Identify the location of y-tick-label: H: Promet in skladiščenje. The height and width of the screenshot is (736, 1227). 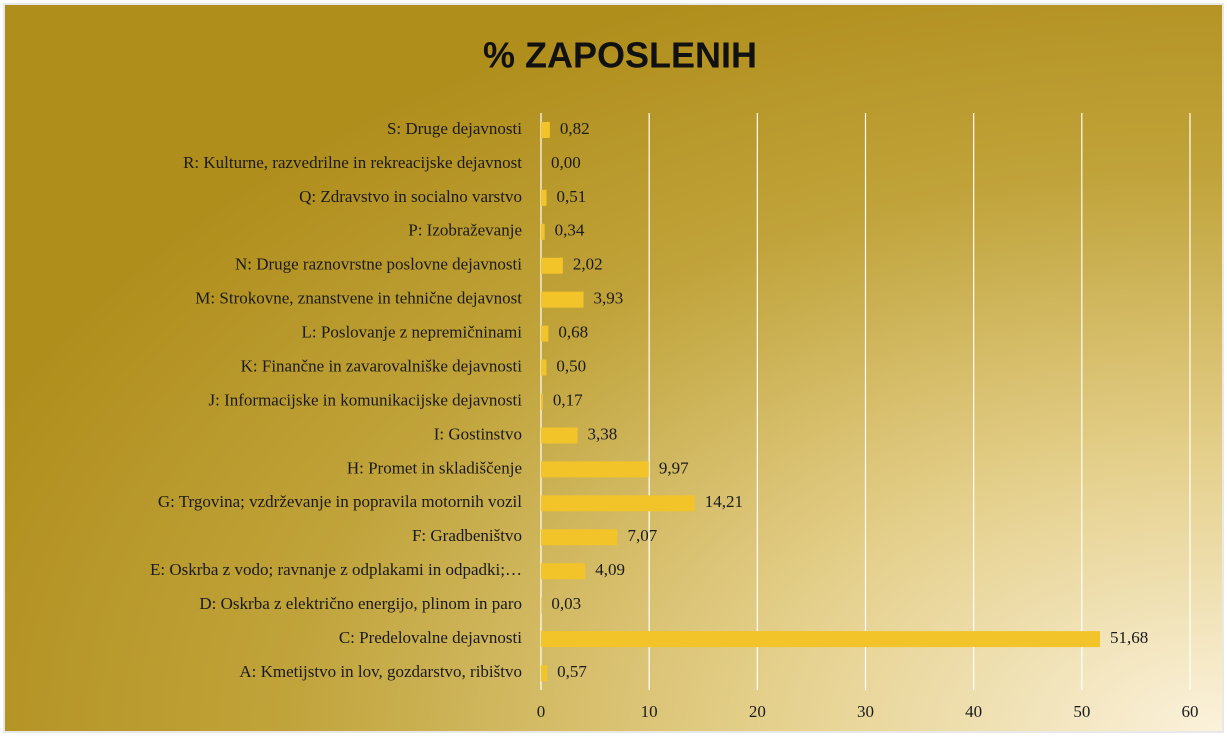
(434, 467).